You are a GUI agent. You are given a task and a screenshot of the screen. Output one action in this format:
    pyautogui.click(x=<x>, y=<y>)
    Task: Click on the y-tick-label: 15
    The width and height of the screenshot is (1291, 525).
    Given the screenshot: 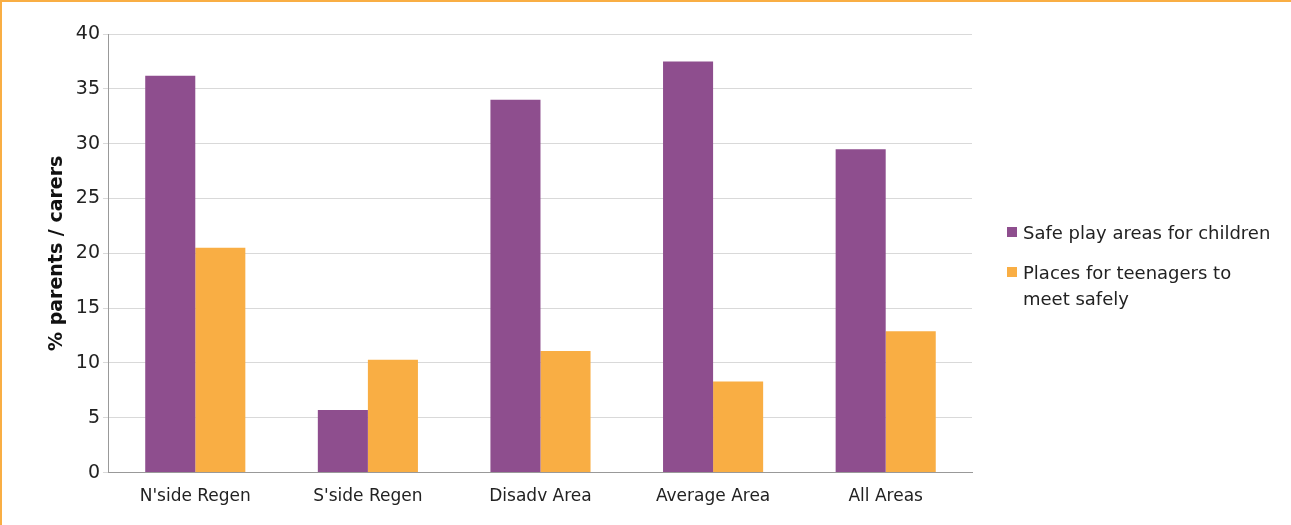 What is the action you would take?
    pyautogui.click(x=87, y=306)
    